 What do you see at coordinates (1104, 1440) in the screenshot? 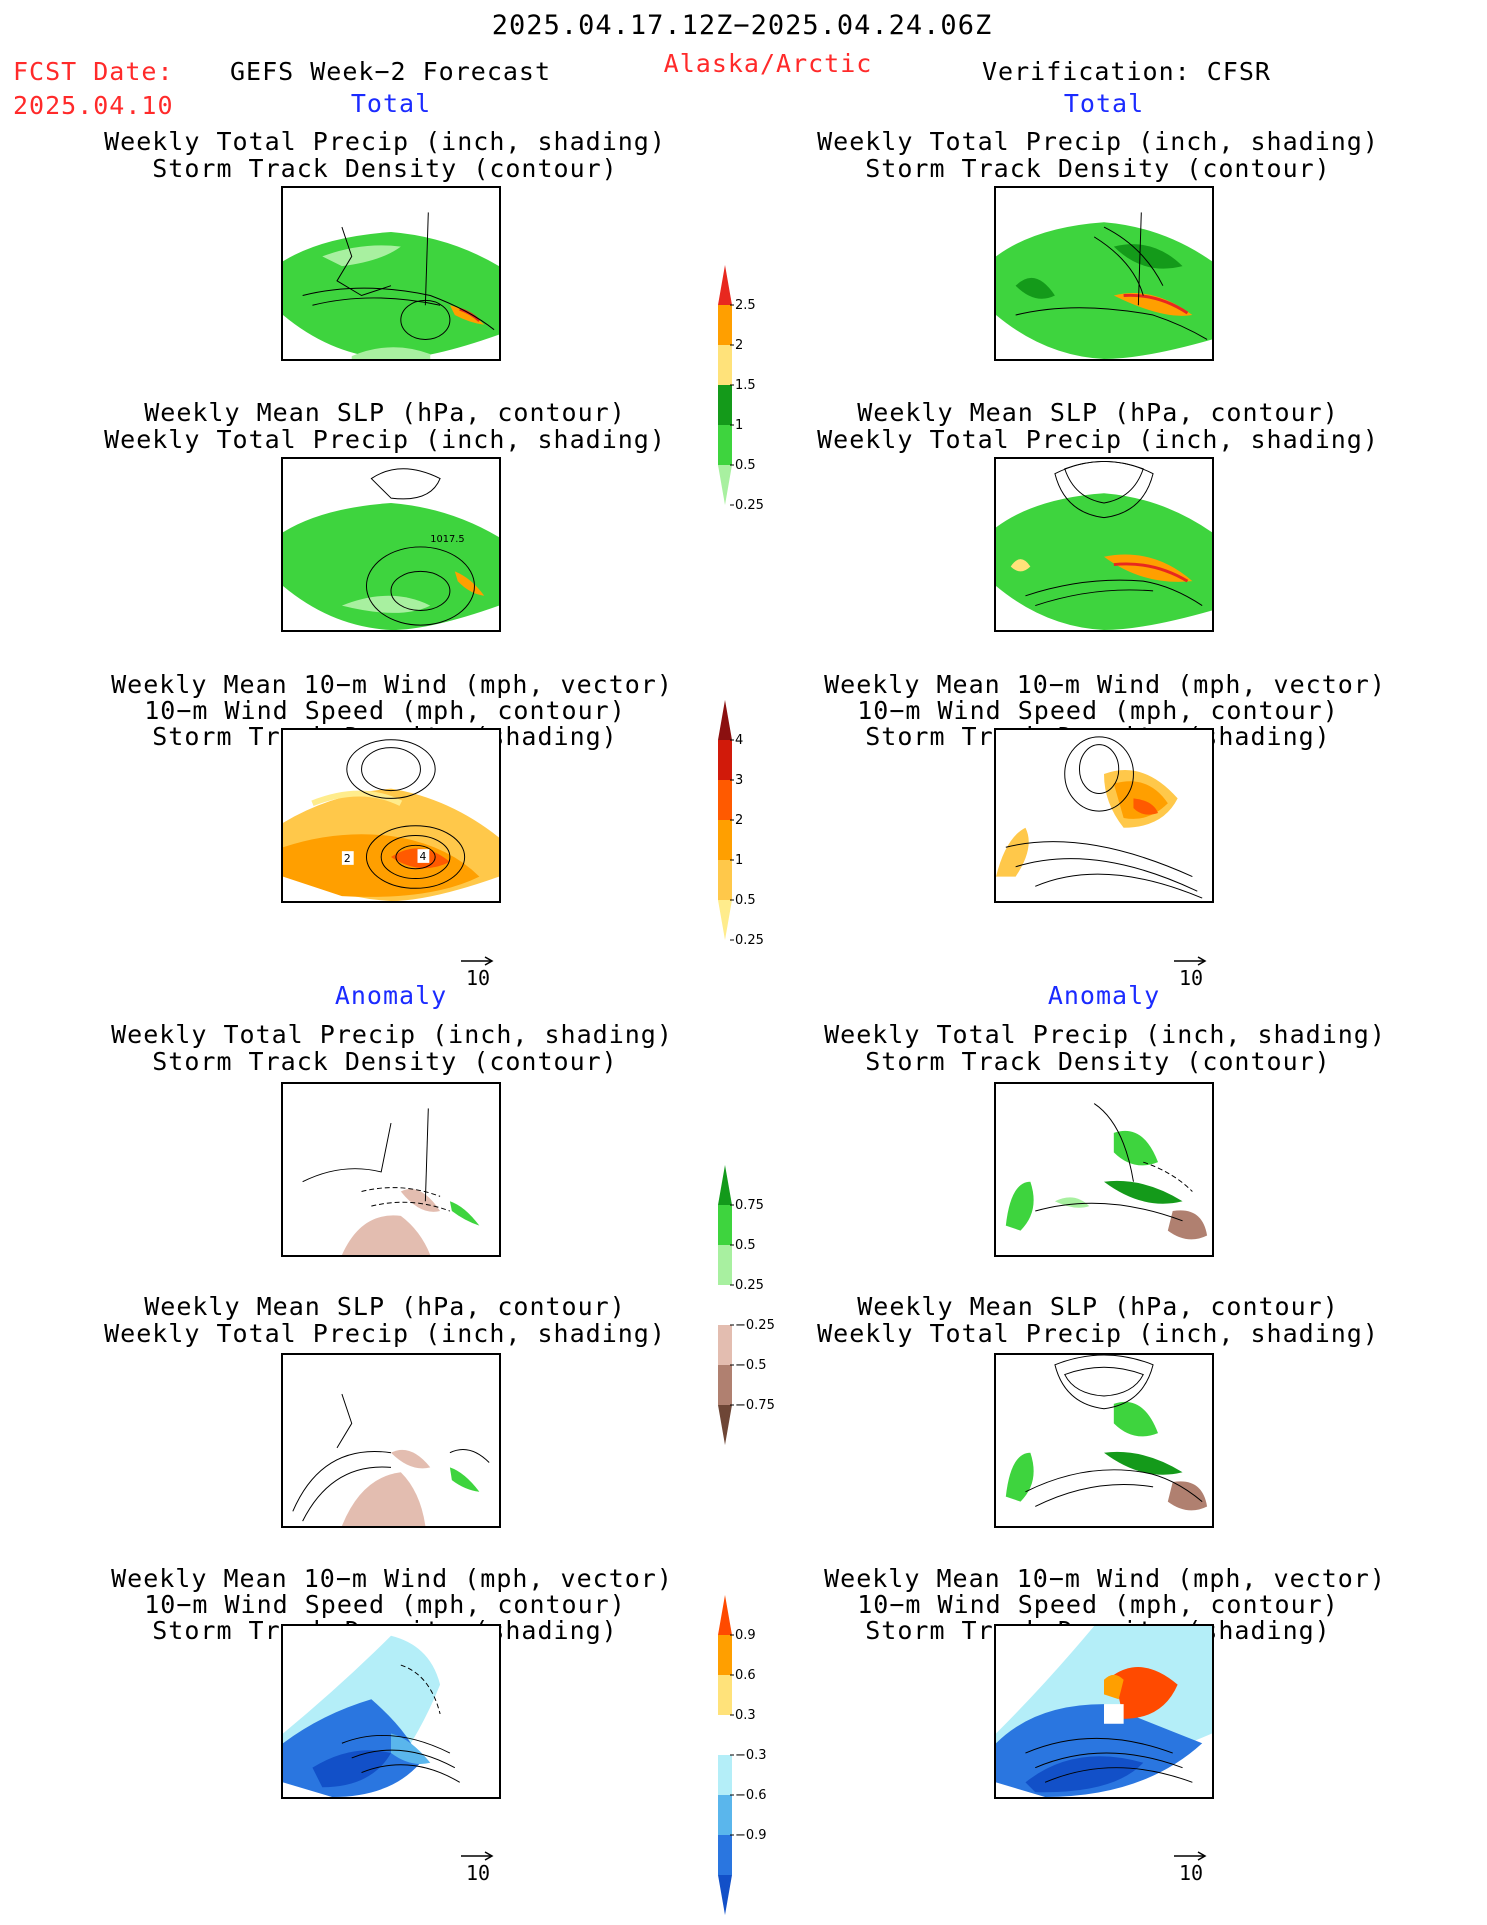
I see `map-slp-anomaly-verification` at bounding box center [1104, 1440].